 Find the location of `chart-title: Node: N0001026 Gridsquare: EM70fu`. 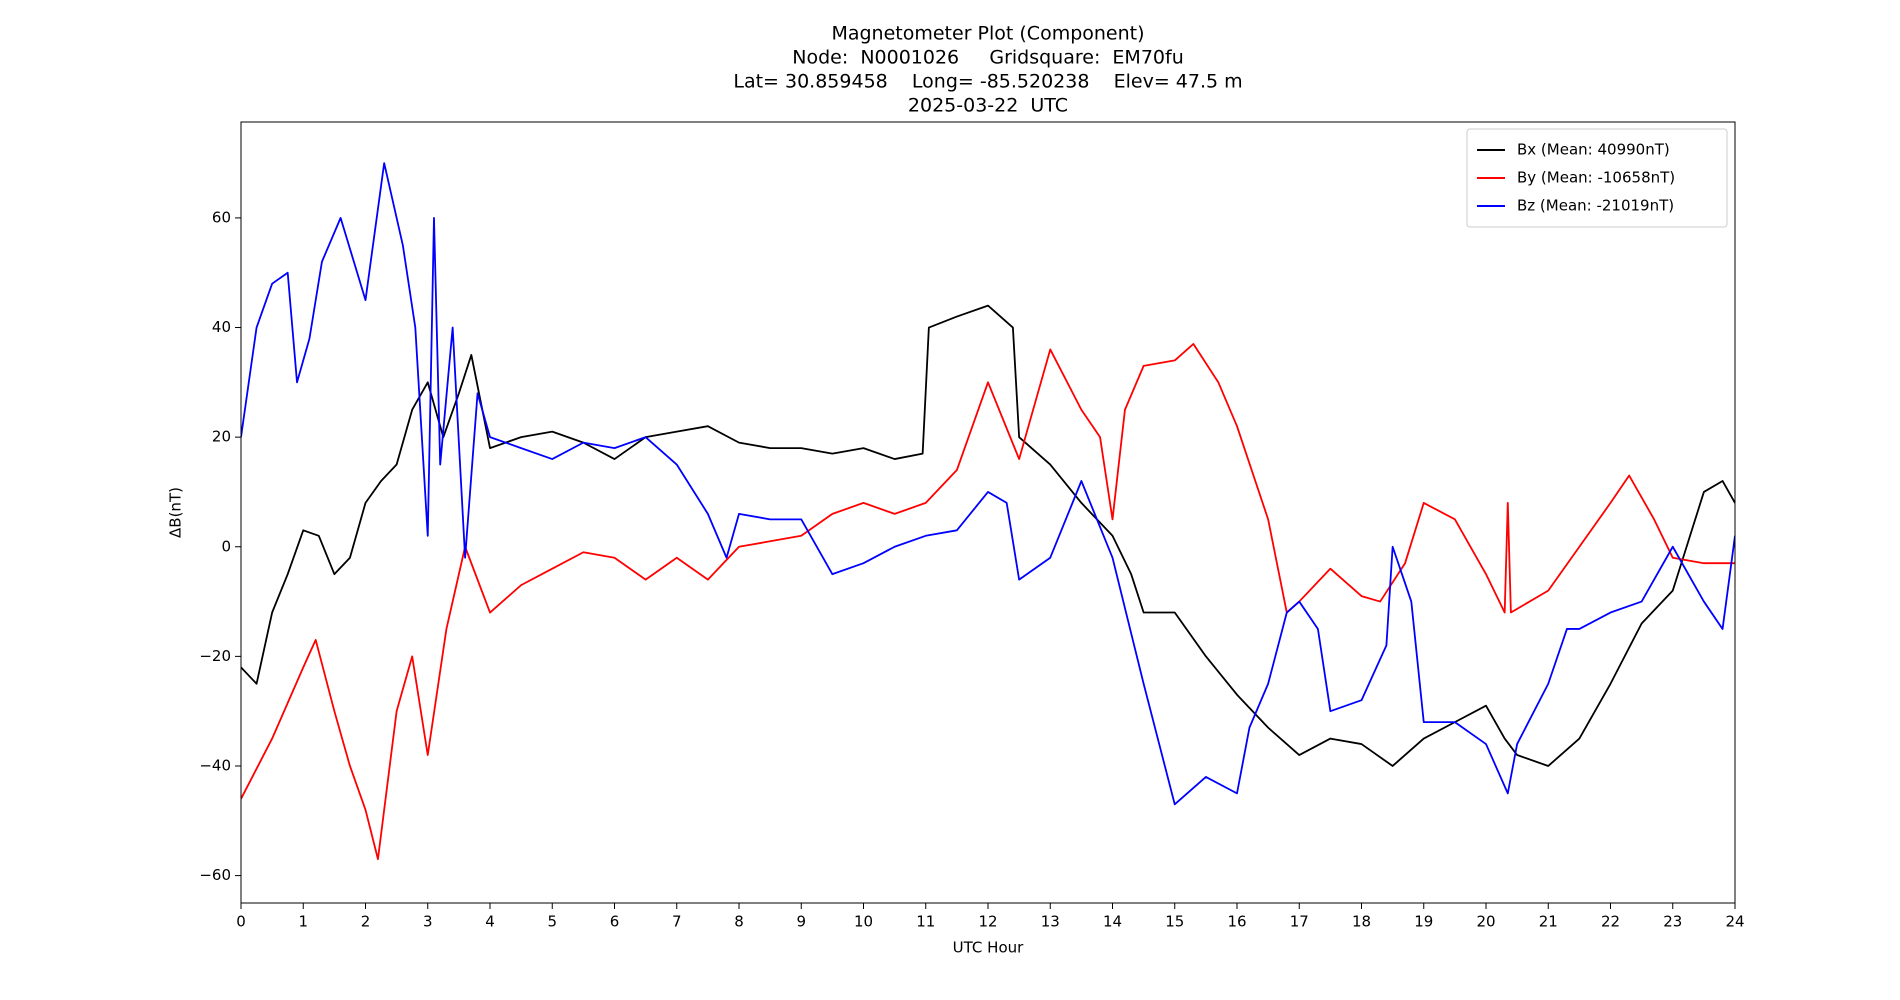

chart-title: Node: N0001026 Gridsquare: EM70fu is located at coordinates (988, 58).